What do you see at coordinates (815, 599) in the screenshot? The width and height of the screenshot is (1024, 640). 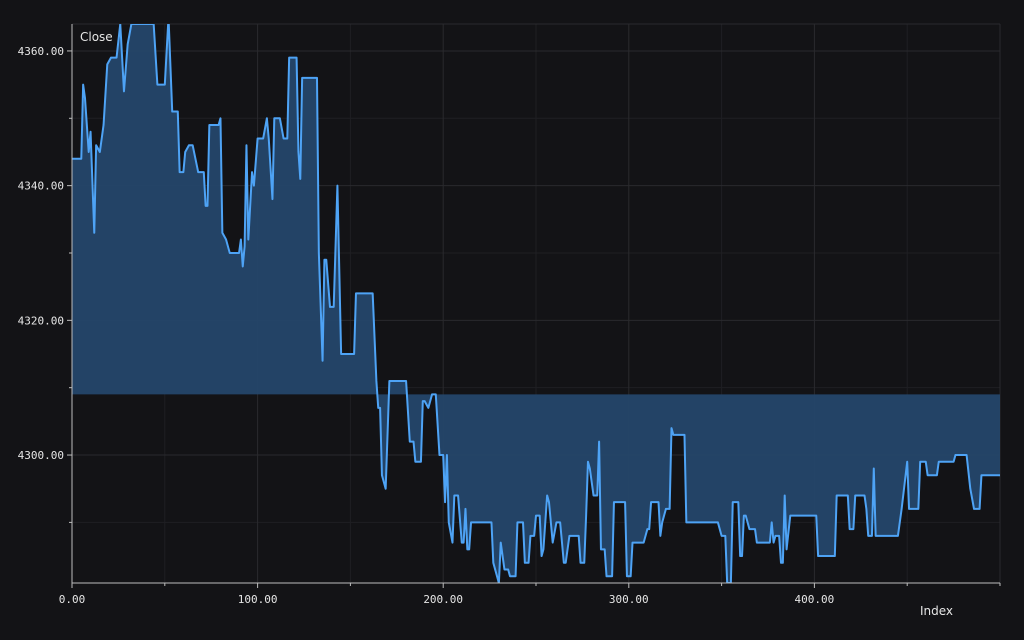 I see `x-tick-label: 400.00` at bounding box center [815, 599].